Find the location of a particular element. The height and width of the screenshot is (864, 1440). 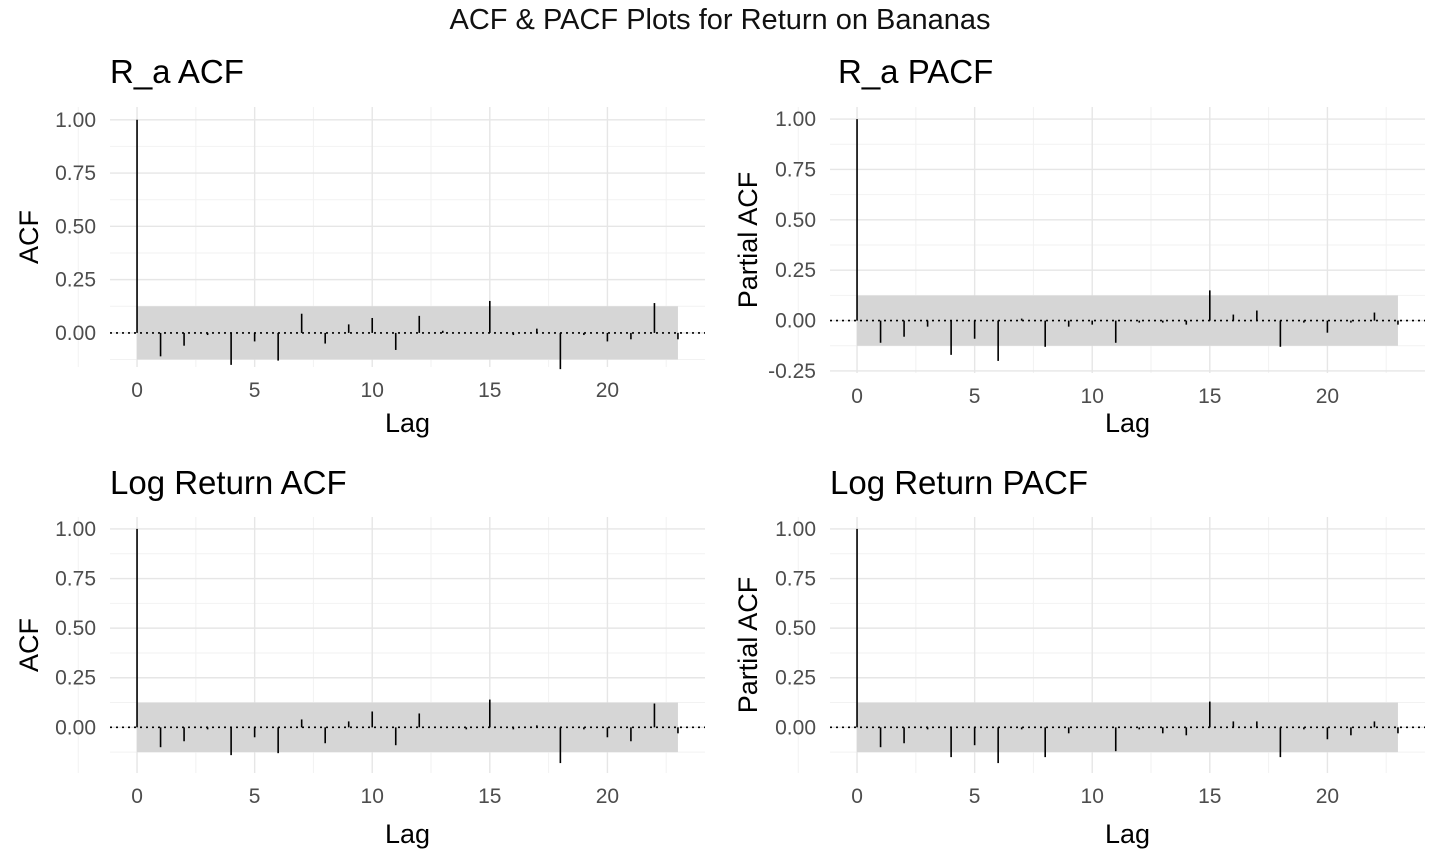

main-title: ACF & PACF Plots for Return on Bananas is located at coordinates (720, 20).